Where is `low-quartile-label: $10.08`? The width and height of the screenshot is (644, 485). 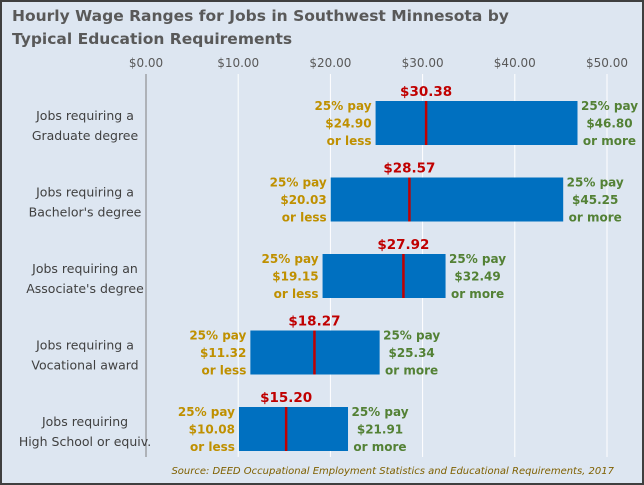
low-quartile-label: $10.08 is located at coordinates (212, 430).